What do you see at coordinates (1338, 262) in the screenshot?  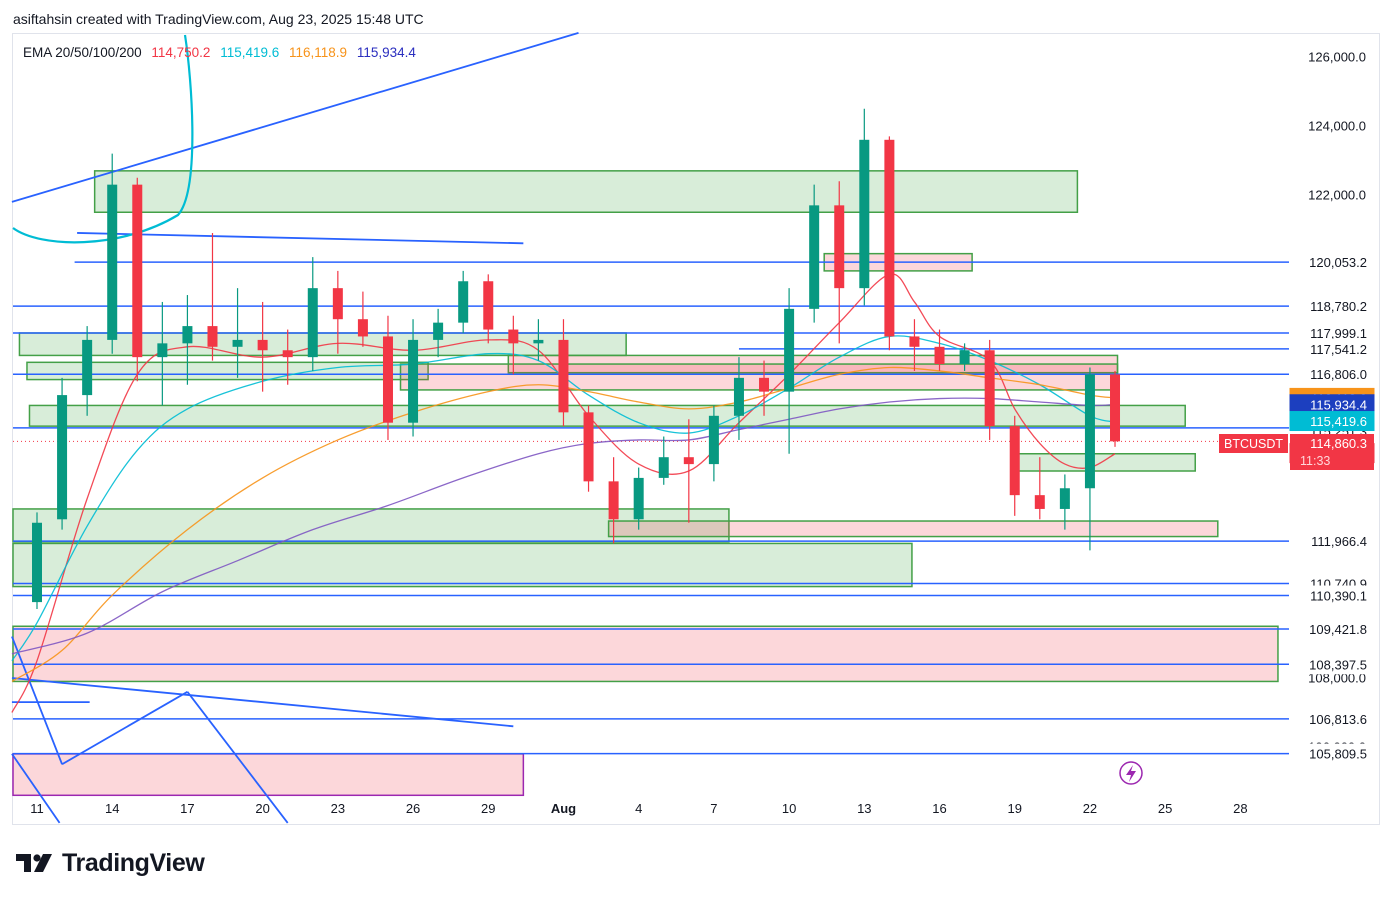 I see `price-tag-label: 120,053.2` at bounding box center [1338, 262].